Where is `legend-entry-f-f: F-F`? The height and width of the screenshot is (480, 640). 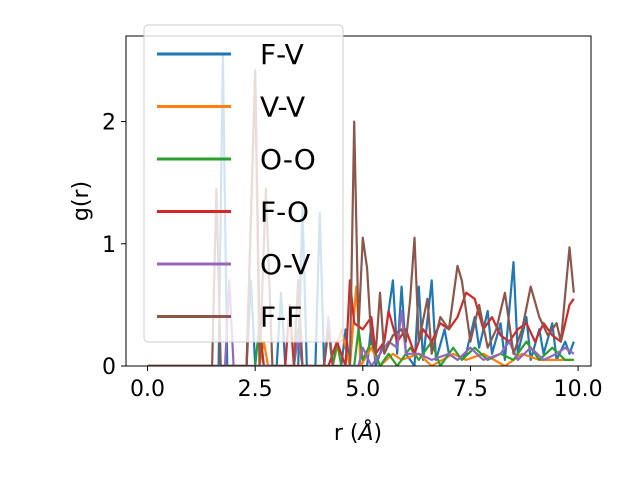 legend-entry-f-f: F-F is located at coordinates (229, 317).